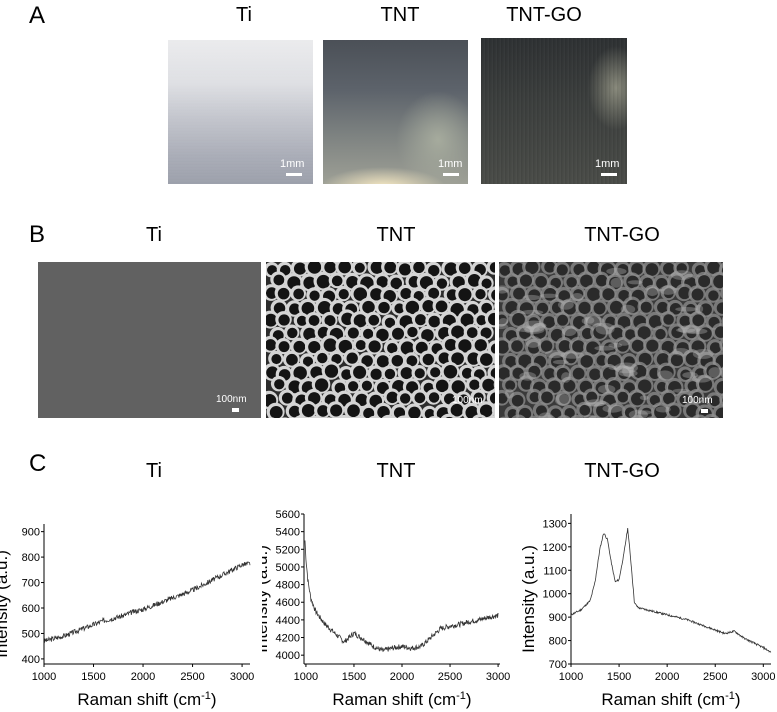  I want to click on y-tick-label: 700, so click(31, 584).